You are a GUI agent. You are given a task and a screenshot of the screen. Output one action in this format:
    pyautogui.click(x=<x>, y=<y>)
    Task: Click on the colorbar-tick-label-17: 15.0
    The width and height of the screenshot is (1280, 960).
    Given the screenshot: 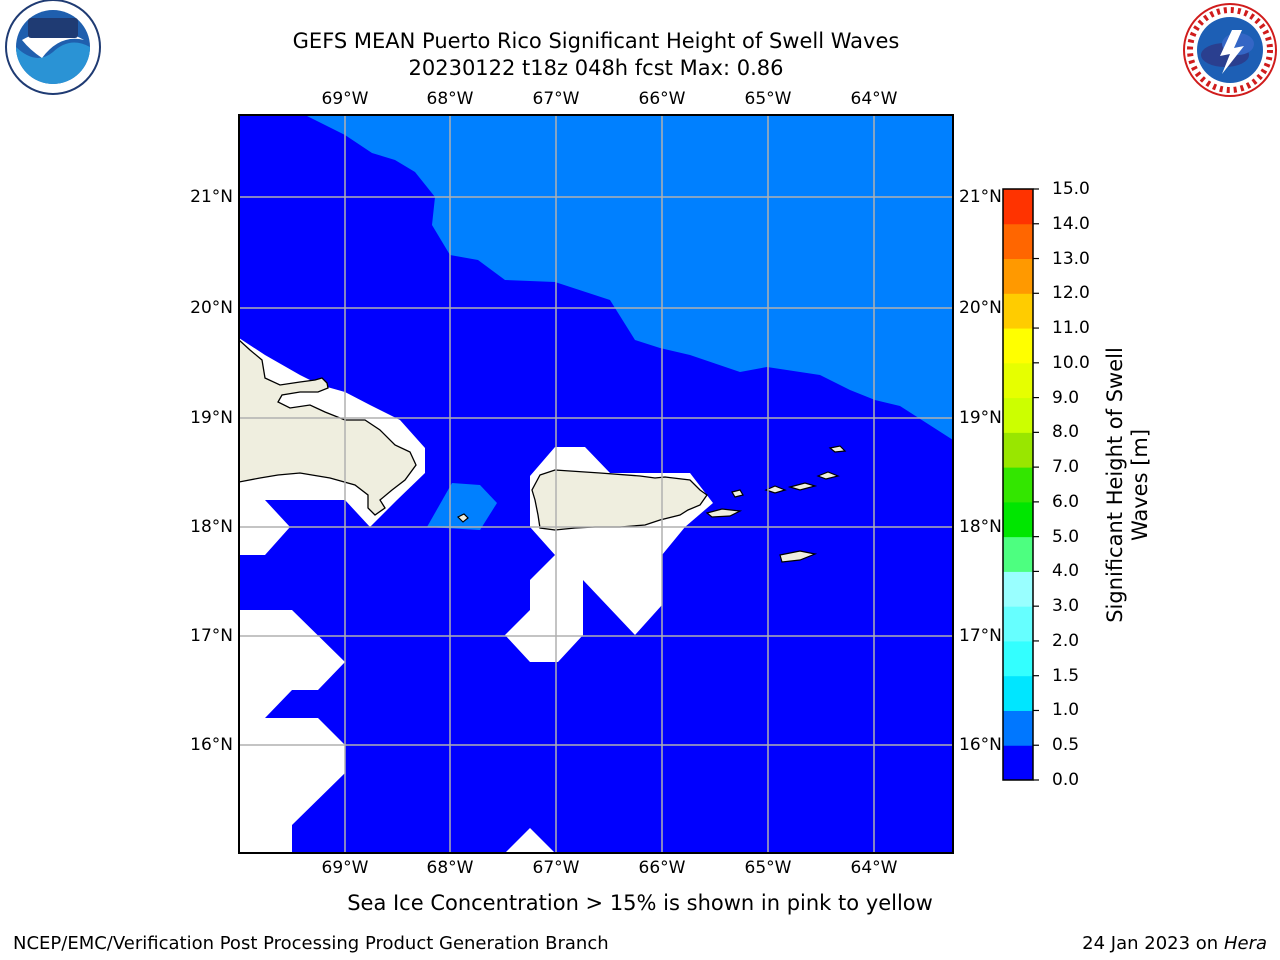 What is the action you would take?
    pyautogui.click(x=1071, y=189)
    